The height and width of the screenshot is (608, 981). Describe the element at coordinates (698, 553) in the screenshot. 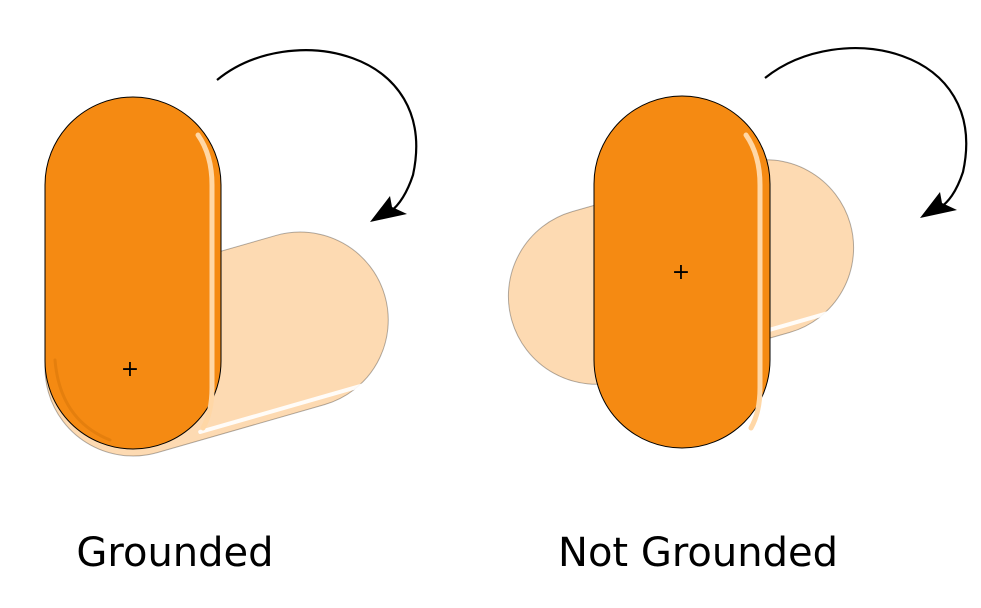

I see `panel-caption-not-grounded: Not Grounded` at that location.